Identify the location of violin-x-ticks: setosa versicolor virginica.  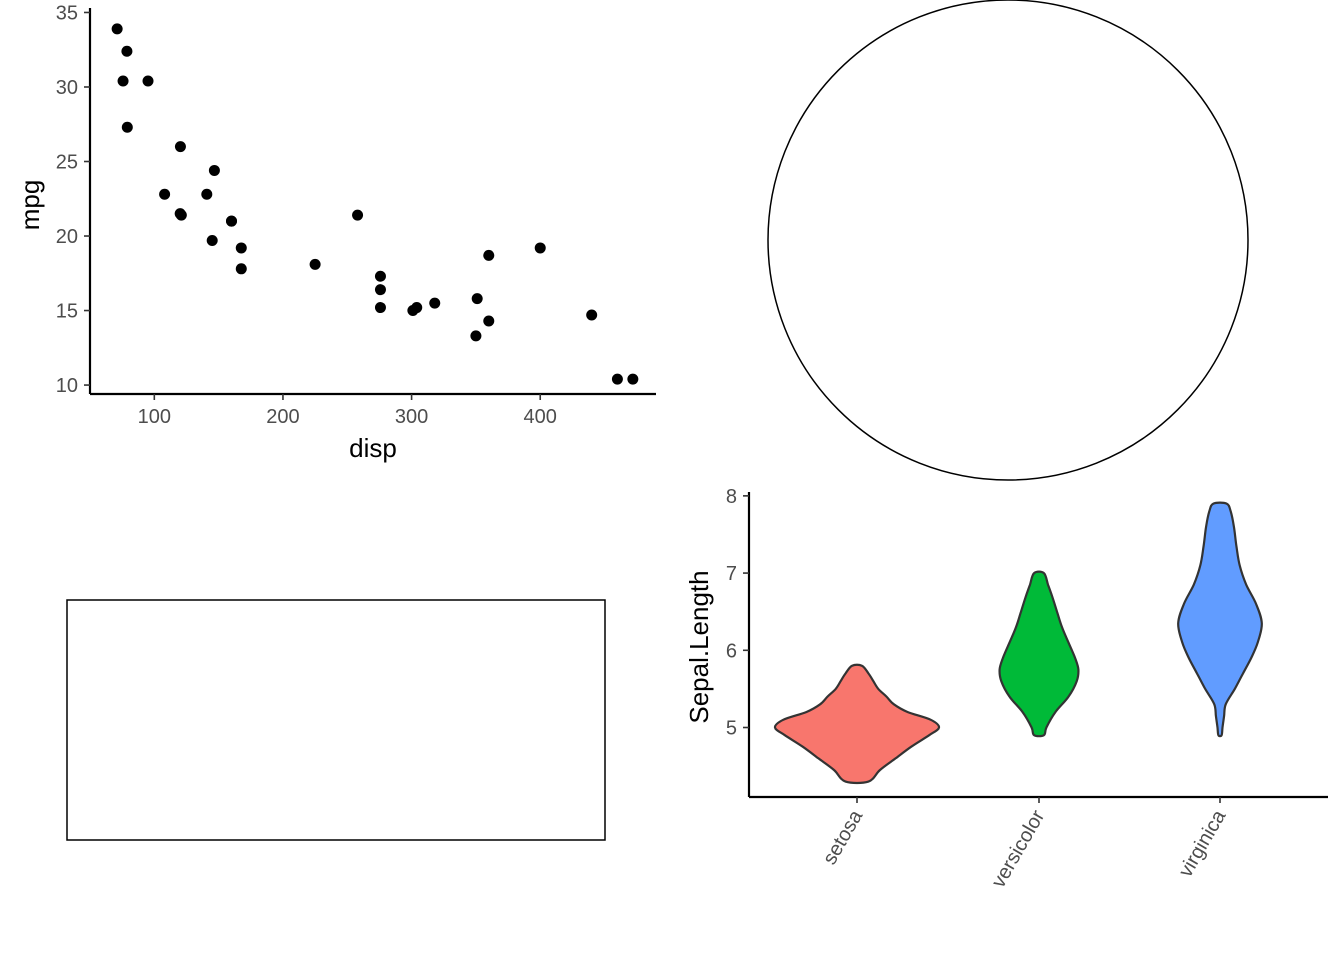
(1025, 844).